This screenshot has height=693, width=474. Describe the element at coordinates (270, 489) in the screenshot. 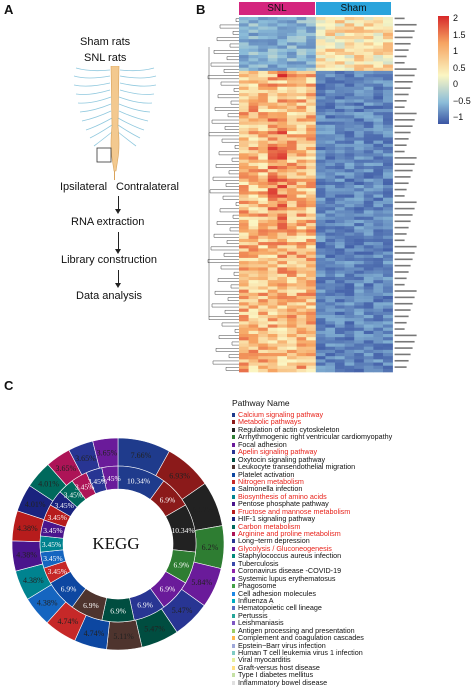

I see `pathway-name: Salmonella infection` at that location.